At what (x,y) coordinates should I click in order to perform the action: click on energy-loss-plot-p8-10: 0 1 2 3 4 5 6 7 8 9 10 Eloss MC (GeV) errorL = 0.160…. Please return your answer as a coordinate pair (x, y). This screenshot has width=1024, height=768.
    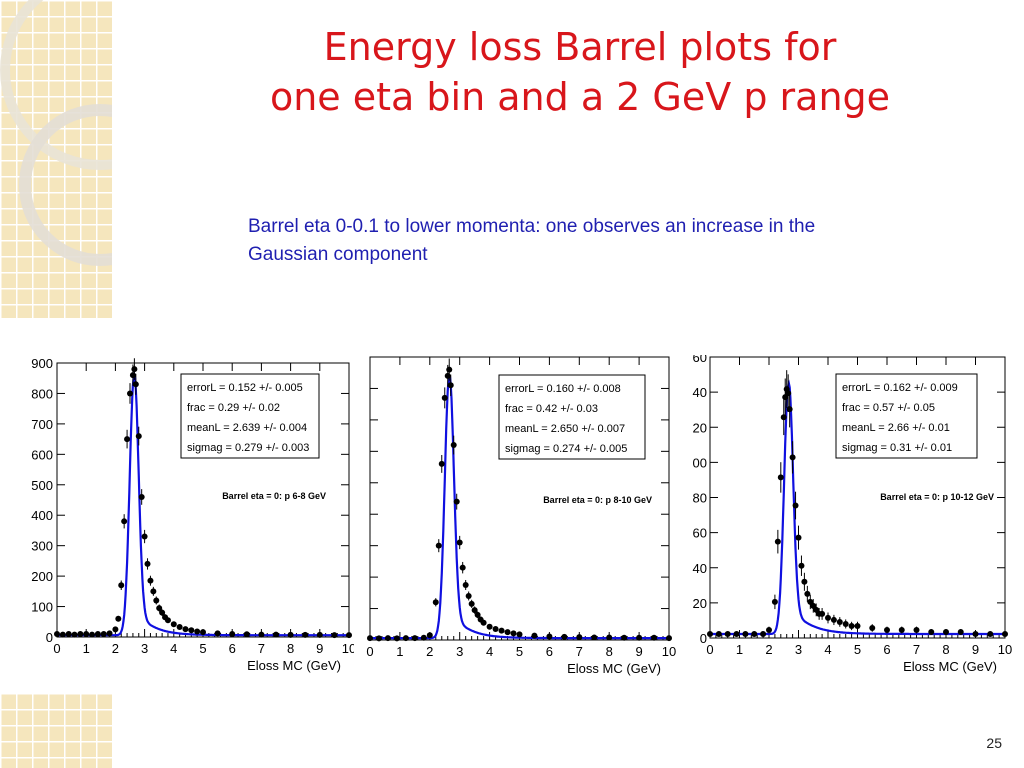
    Looking at the image, I should click on (521, 521).